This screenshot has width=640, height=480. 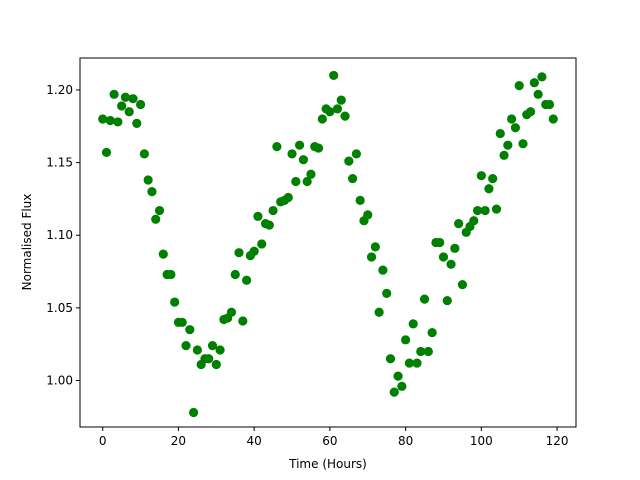 I want to click on x-axis-label: Time (Hours), so click(x=327, y=464).